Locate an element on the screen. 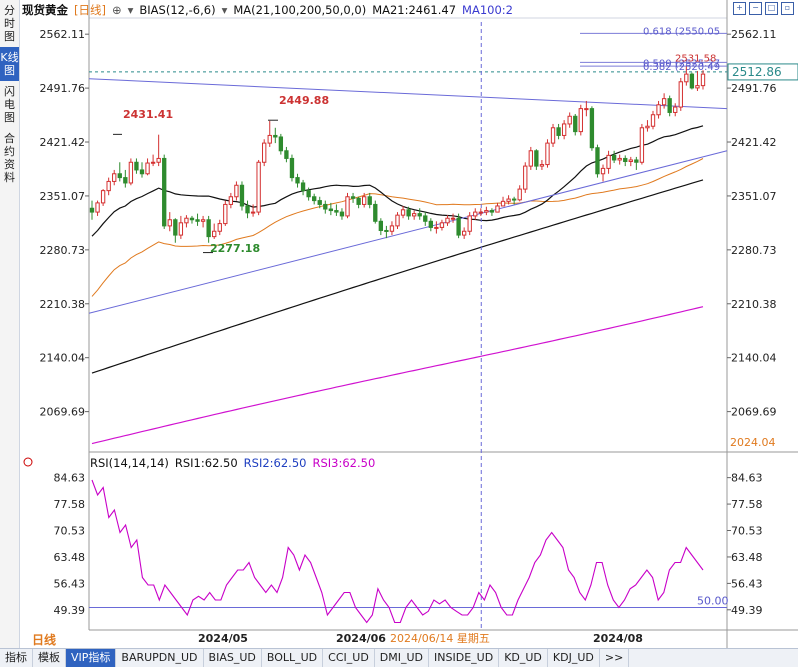 This screenshot has height=667, width=798. indicator-tab-3: BARUPDN_UD is located at coordinates (160, 658).